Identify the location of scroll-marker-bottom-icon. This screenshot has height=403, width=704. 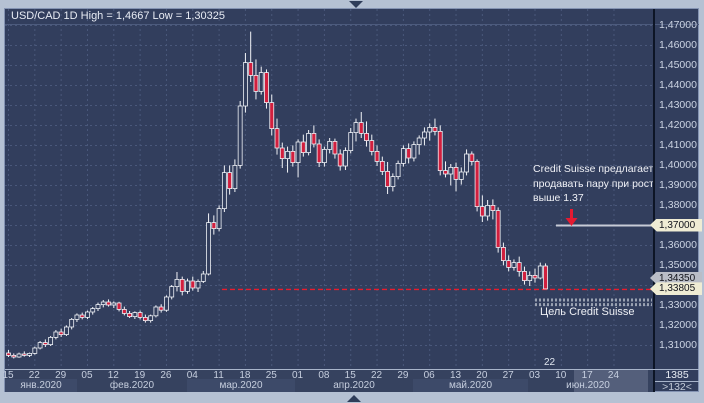
(354, 398).